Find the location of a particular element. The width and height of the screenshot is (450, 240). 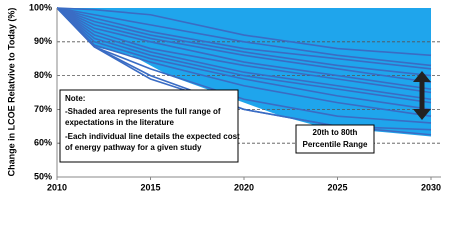

y-axis-title: Change in LCOE Relatvive to Today (%) is located at coordinates (11, 92).